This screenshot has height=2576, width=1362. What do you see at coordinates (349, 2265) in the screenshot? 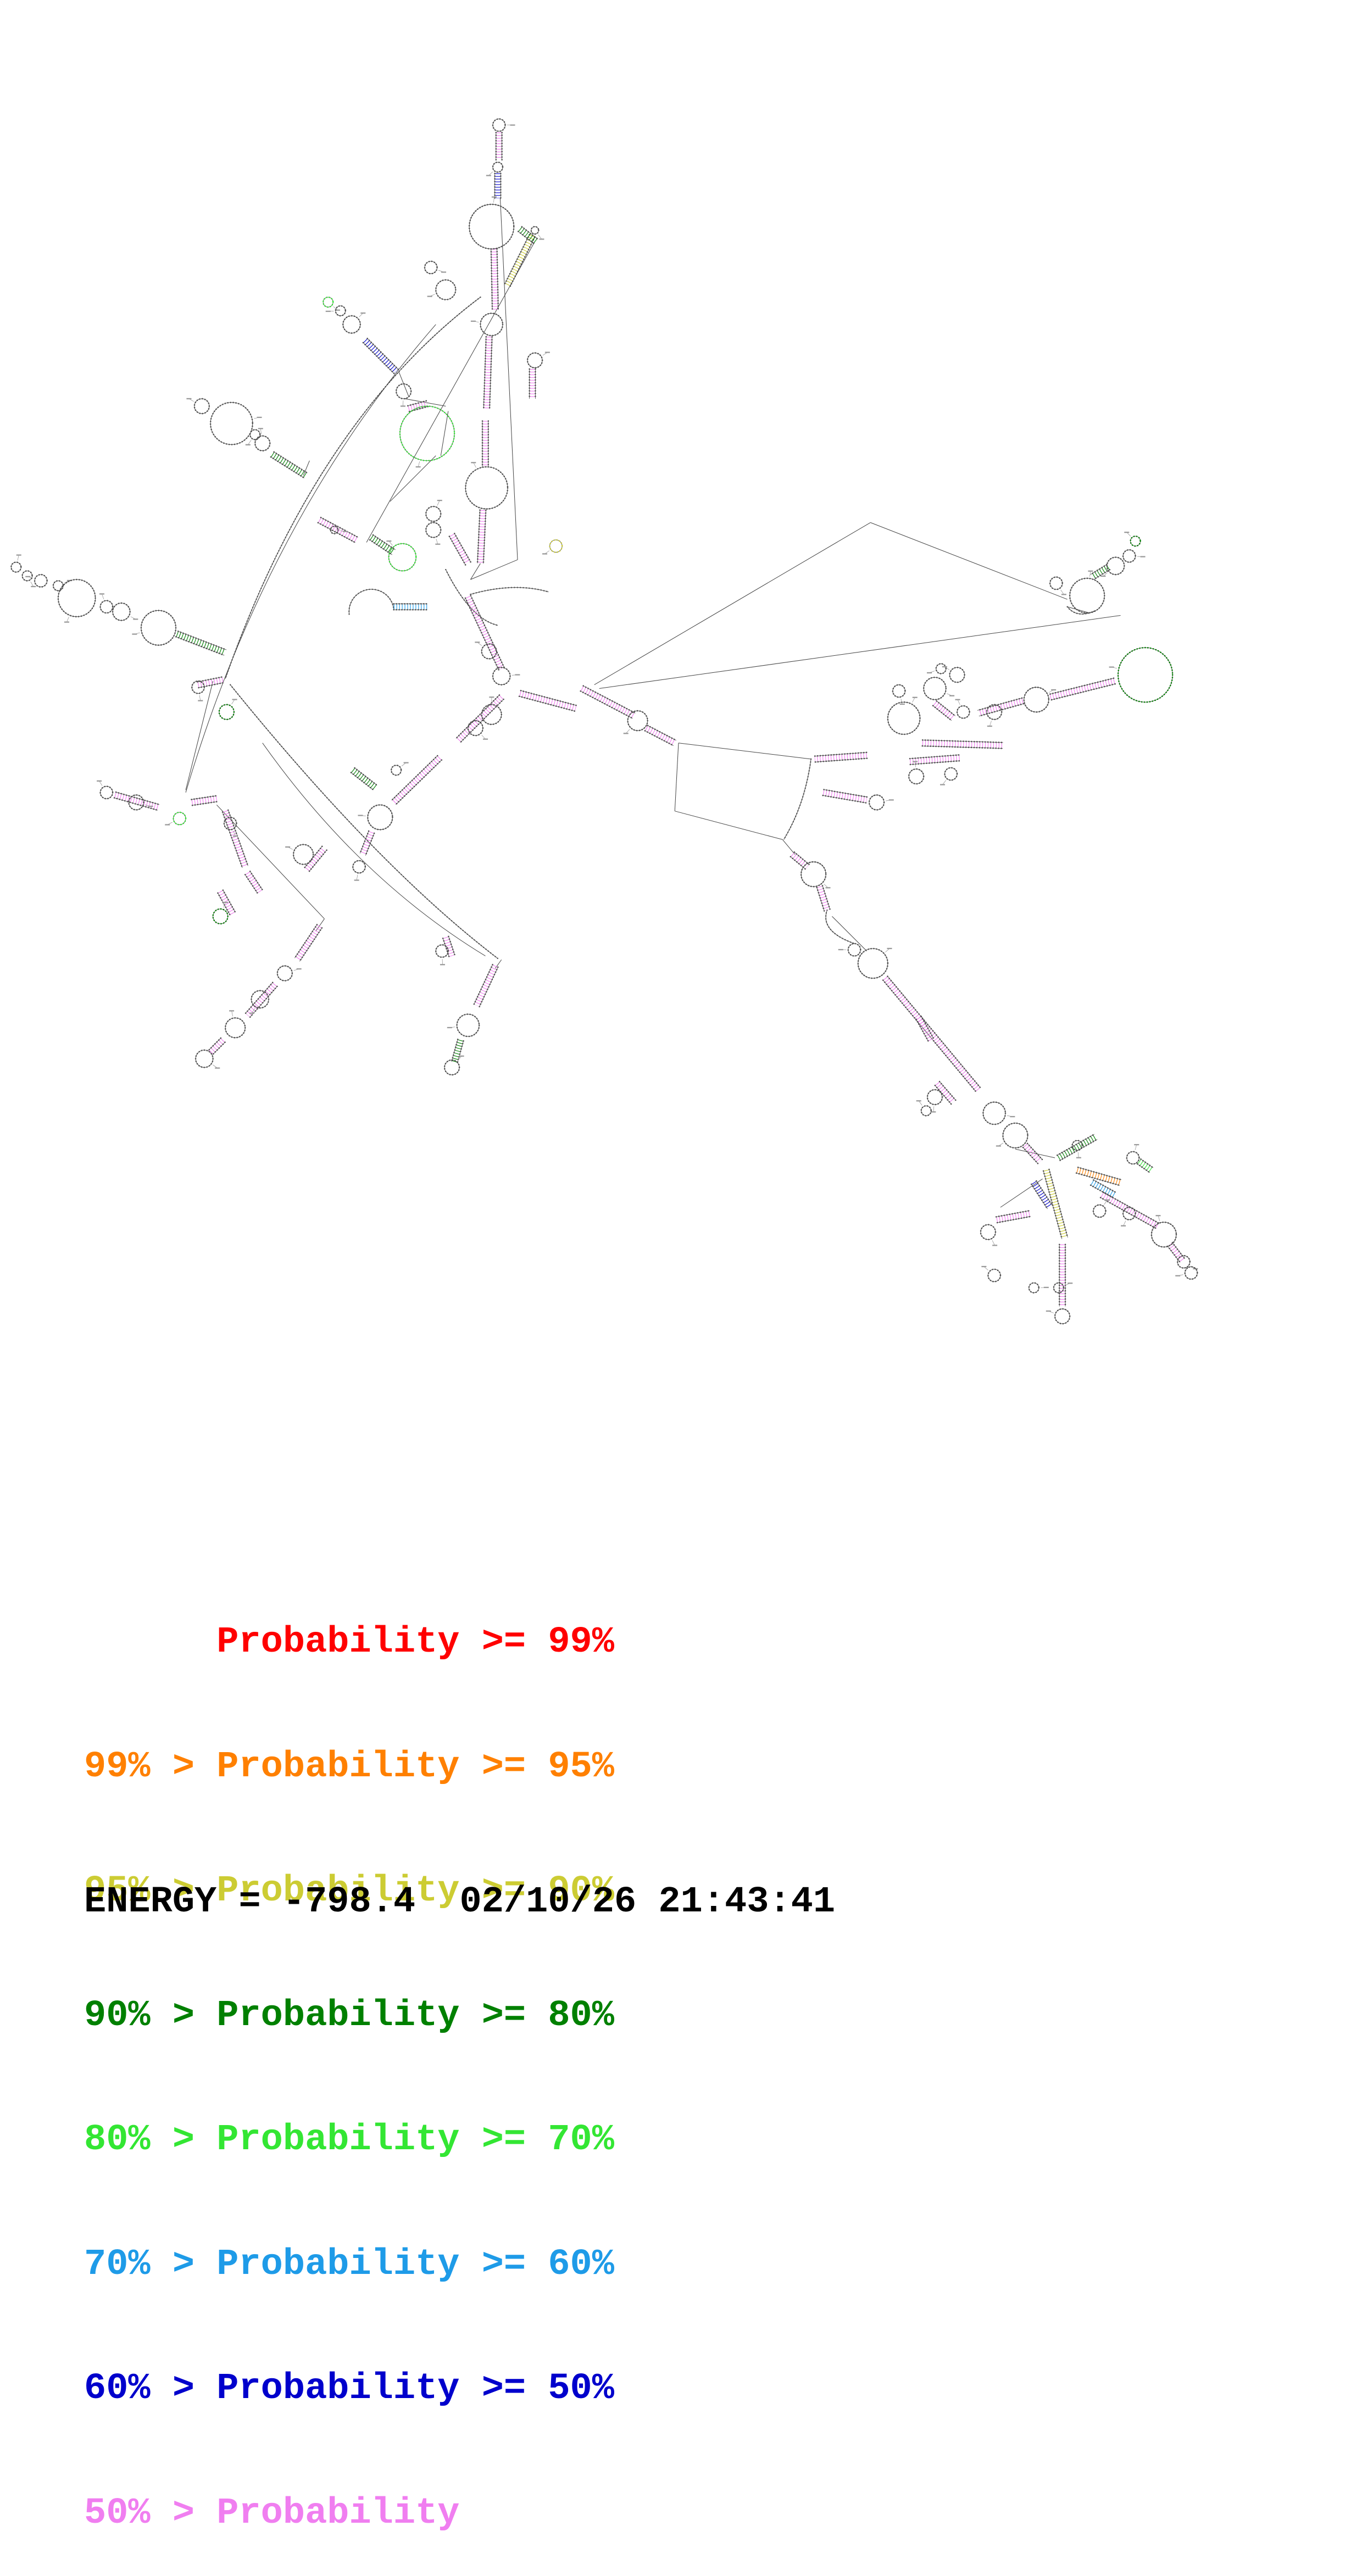
I see `legend-entry-60-70: 70% > Probability >= 60%` at bounding box center [349, 2265].